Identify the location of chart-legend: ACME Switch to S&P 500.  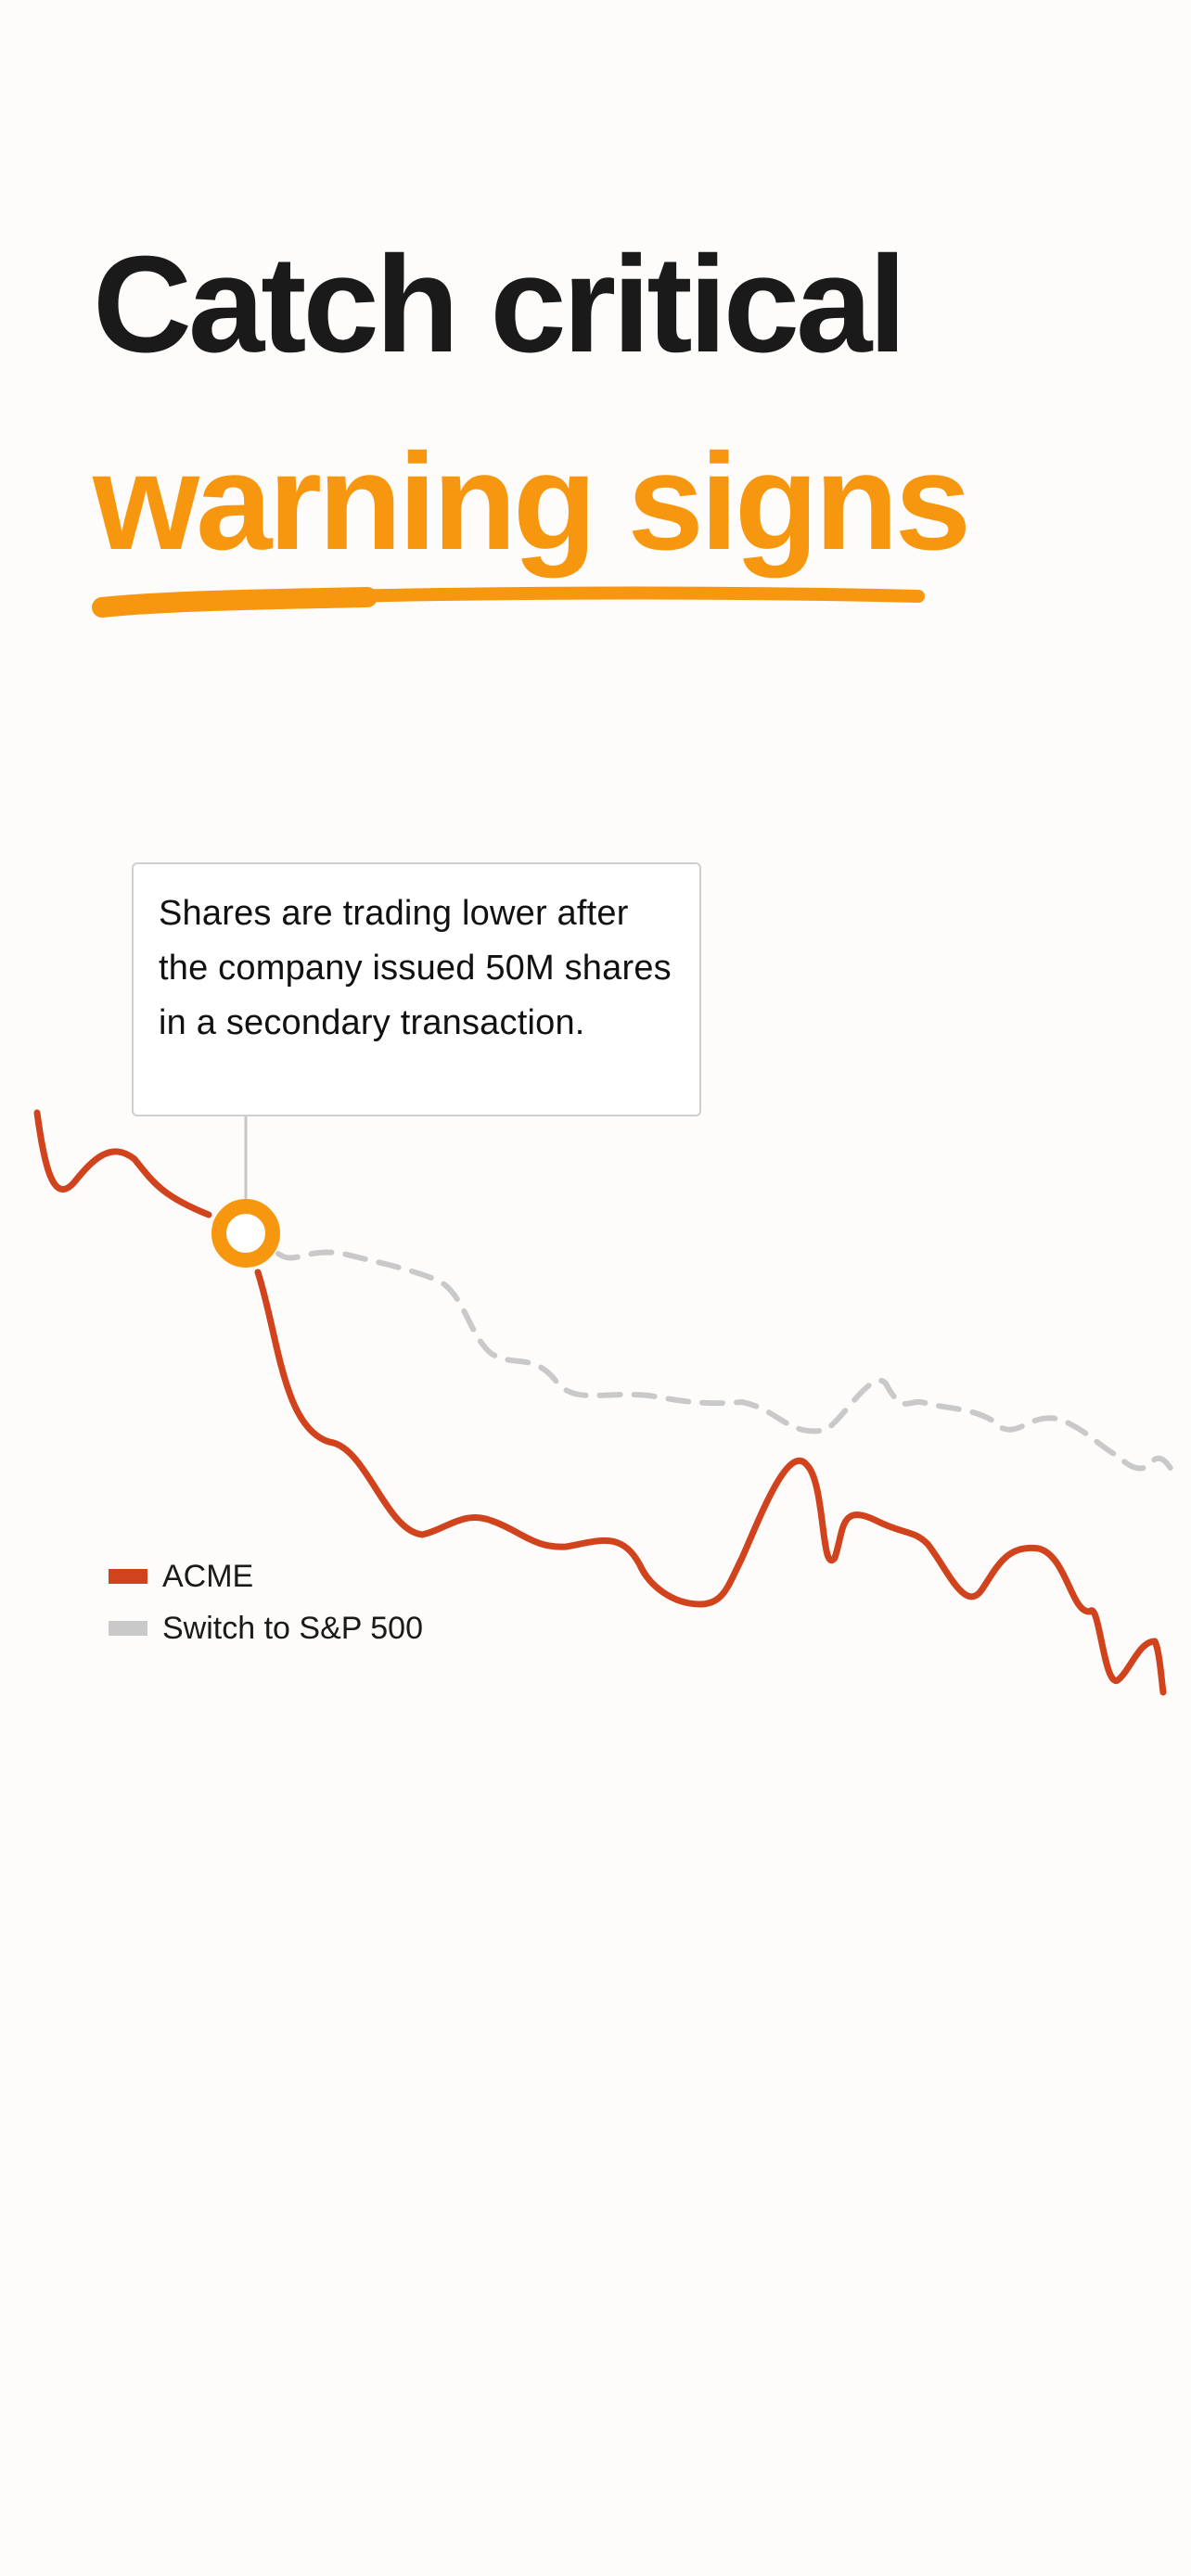
(303, 1602).